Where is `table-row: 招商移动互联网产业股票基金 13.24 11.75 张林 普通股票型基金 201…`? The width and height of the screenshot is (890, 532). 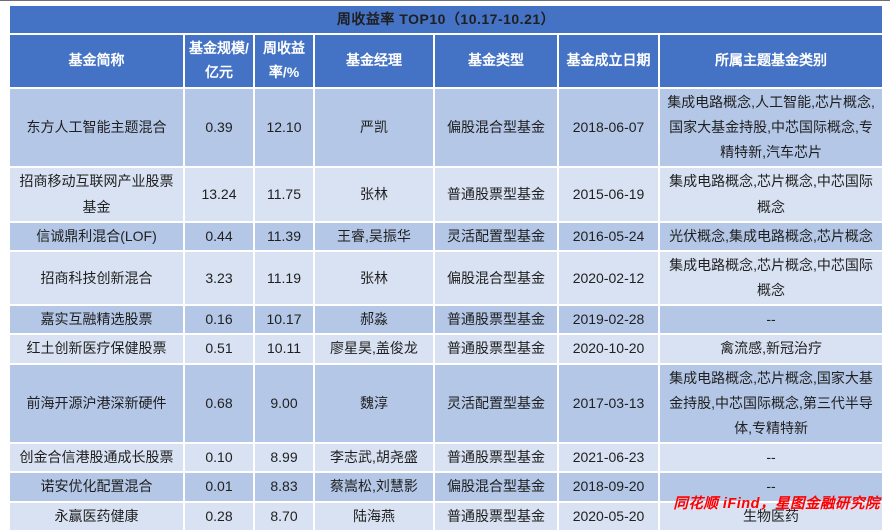
table-row: 招商移动互联网产业股票基金 13.24 11.75 张林 普通股票型基金 201… is located at coordinates (446, 194).